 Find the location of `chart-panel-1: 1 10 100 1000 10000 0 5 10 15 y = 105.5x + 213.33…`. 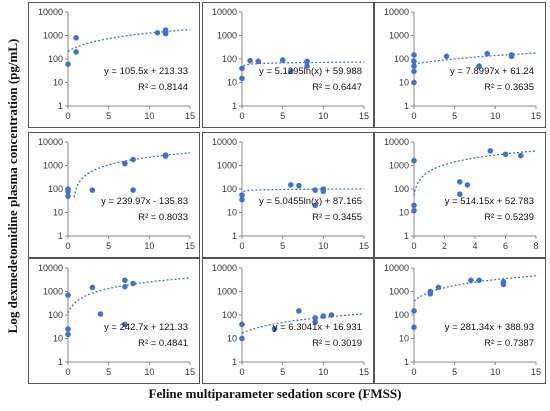

chart-panel-1: 1 10 100 1000 10000 0 5 10 15 y = 105.5x + 213.33… is located at coordinates (114, 65).